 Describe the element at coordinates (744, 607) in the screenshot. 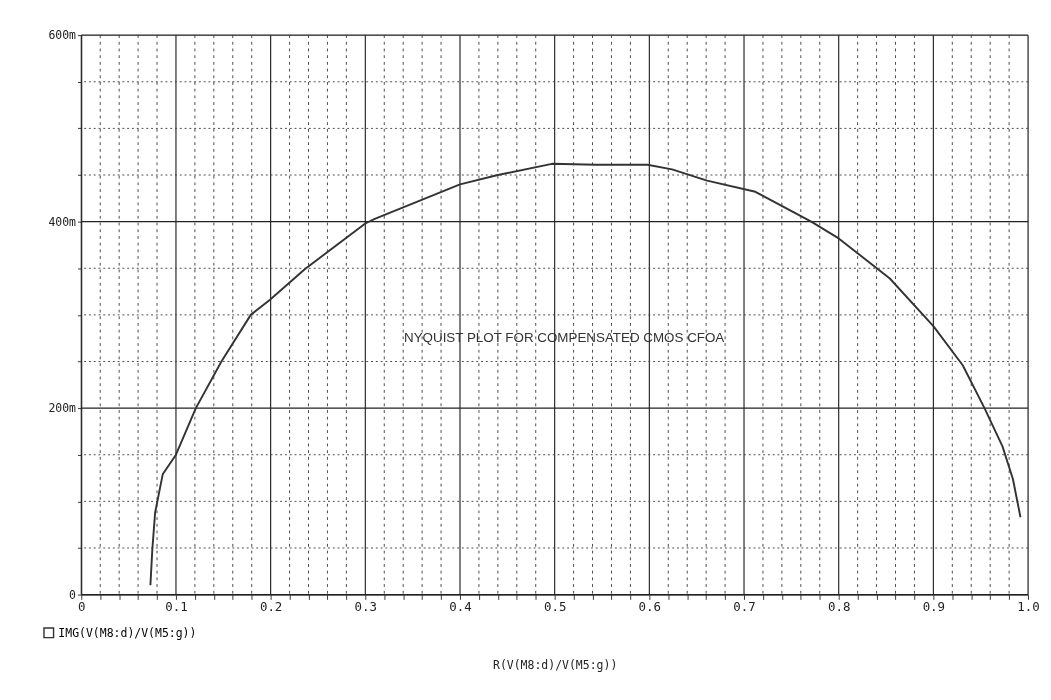

I see `x-tick-label: 0.7` at that location.